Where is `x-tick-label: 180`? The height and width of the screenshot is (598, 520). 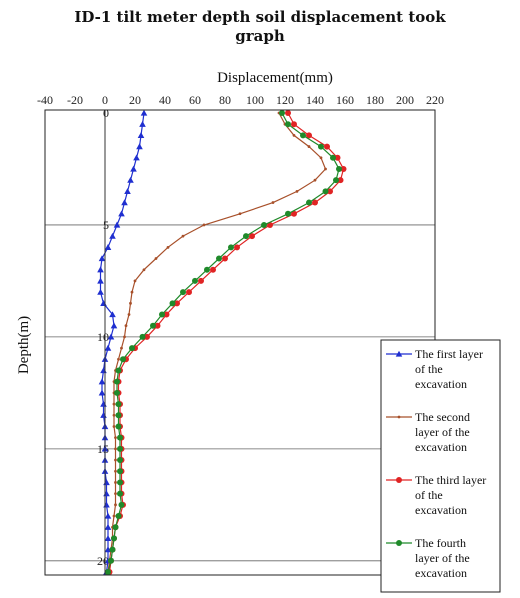
x-tick-label: 180 is located at coordinates (375, 100).